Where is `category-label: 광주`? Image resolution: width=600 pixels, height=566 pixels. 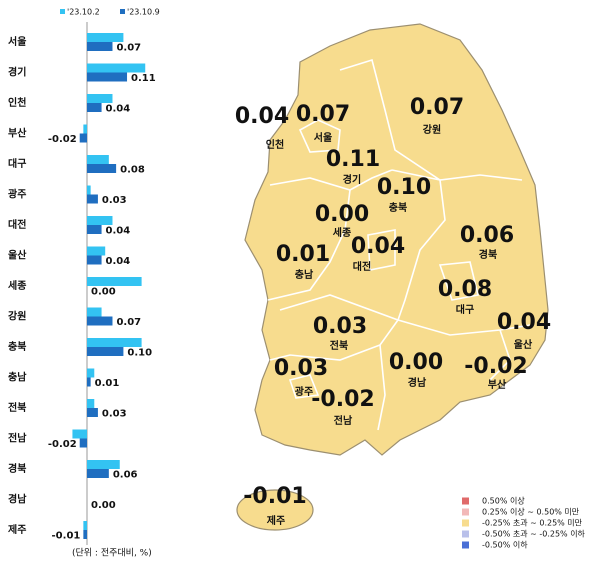 category-label: 광주 is located at coordinates (17, 195).